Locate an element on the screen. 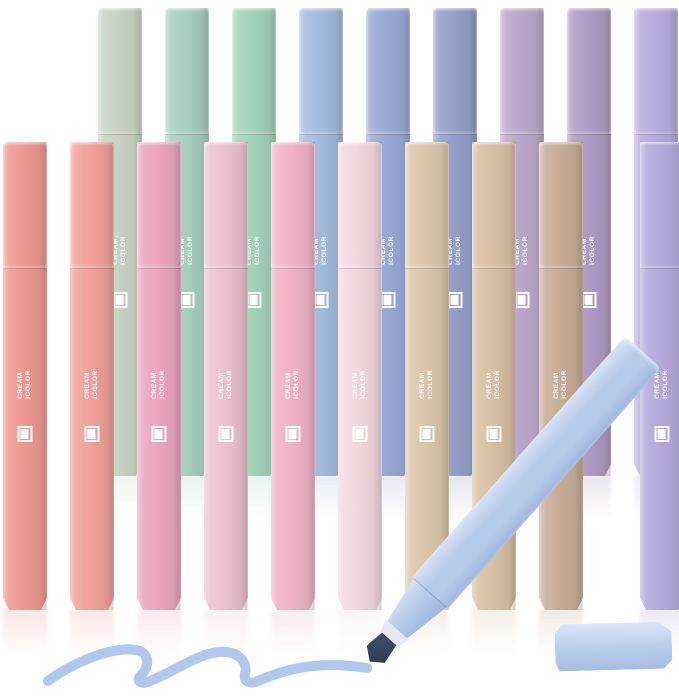  highlighter-light-pink: CREAM ICOLOR is located at coordinates (226, 376).